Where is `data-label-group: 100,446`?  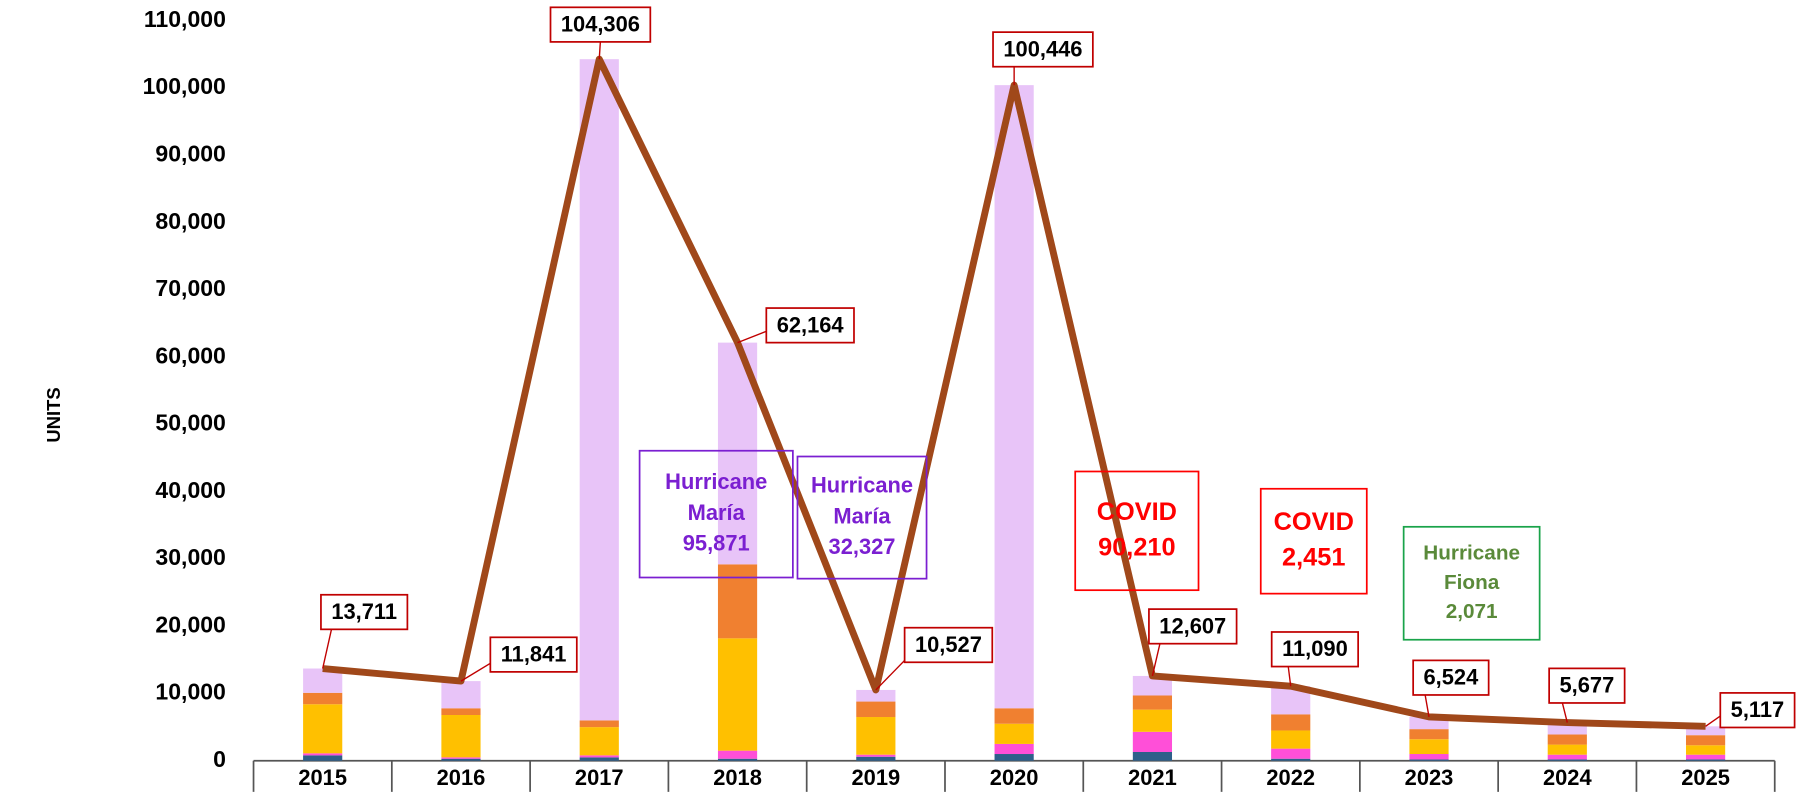 data-label-group: 100,446 is located at coordinates (1043, 58).